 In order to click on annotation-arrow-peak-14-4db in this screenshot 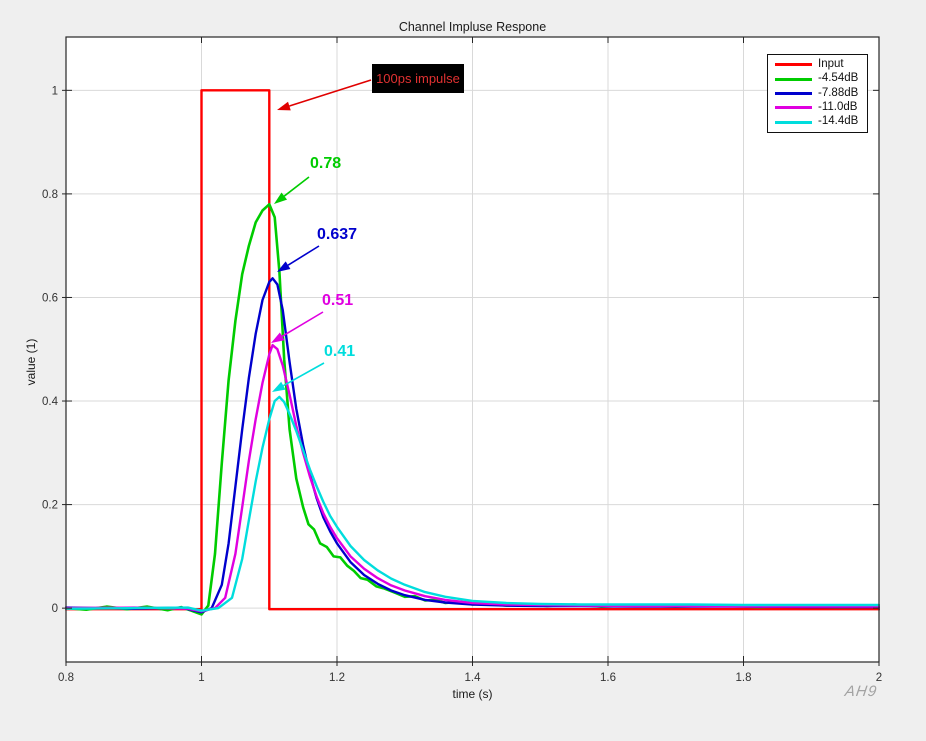, I will do `click(303, 374)`.